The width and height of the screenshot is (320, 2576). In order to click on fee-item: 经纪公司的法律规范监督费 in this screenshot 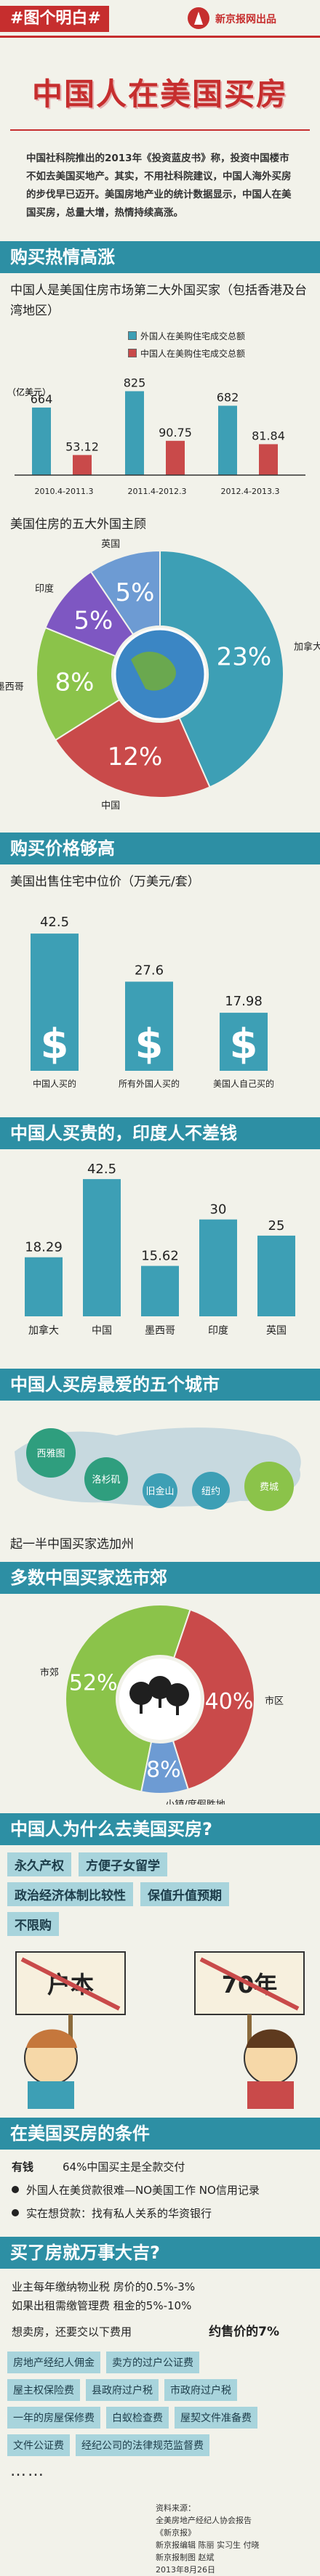, I will do `click(142, 2445)`.